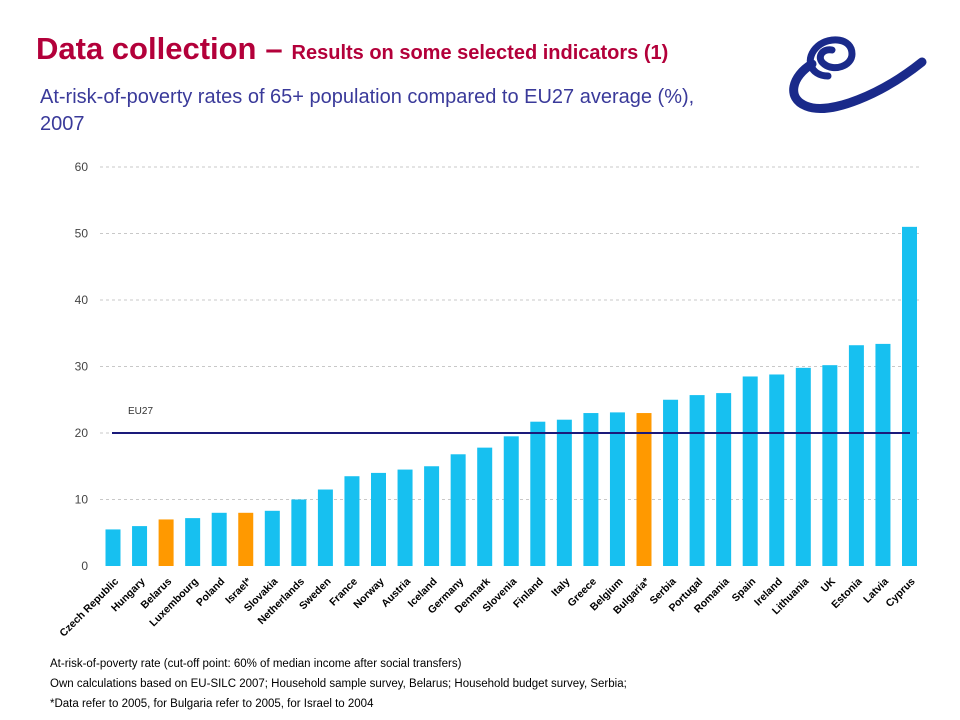  What do you see at coordinates (219, 539) in the screenshot?
I see `bar-poland` at bounding box center [219, 539].